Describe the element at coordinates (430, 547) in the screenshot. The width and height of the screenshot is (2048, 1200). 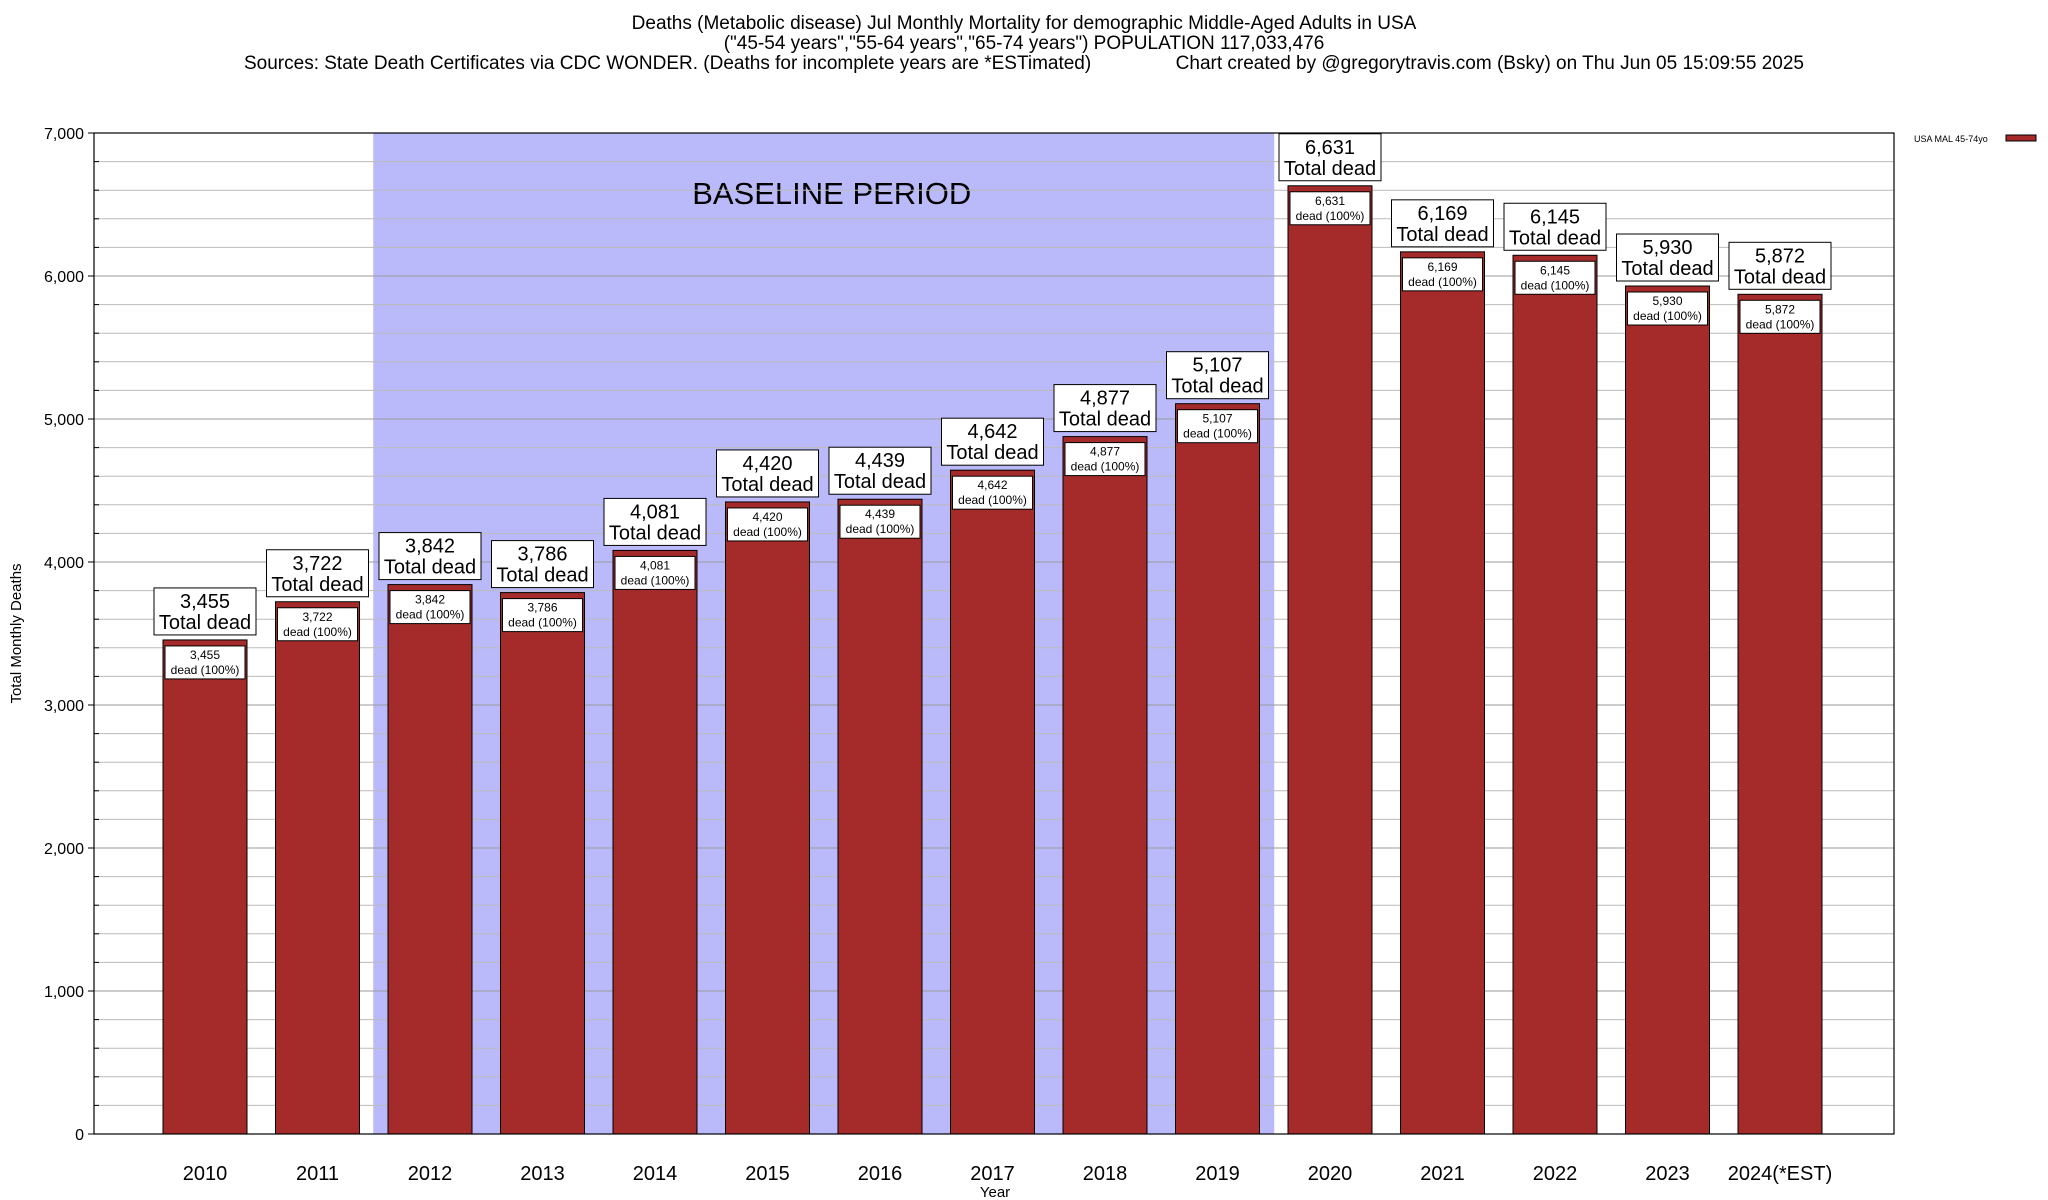
I see `bar-total-value-label: 3,842` at that location.